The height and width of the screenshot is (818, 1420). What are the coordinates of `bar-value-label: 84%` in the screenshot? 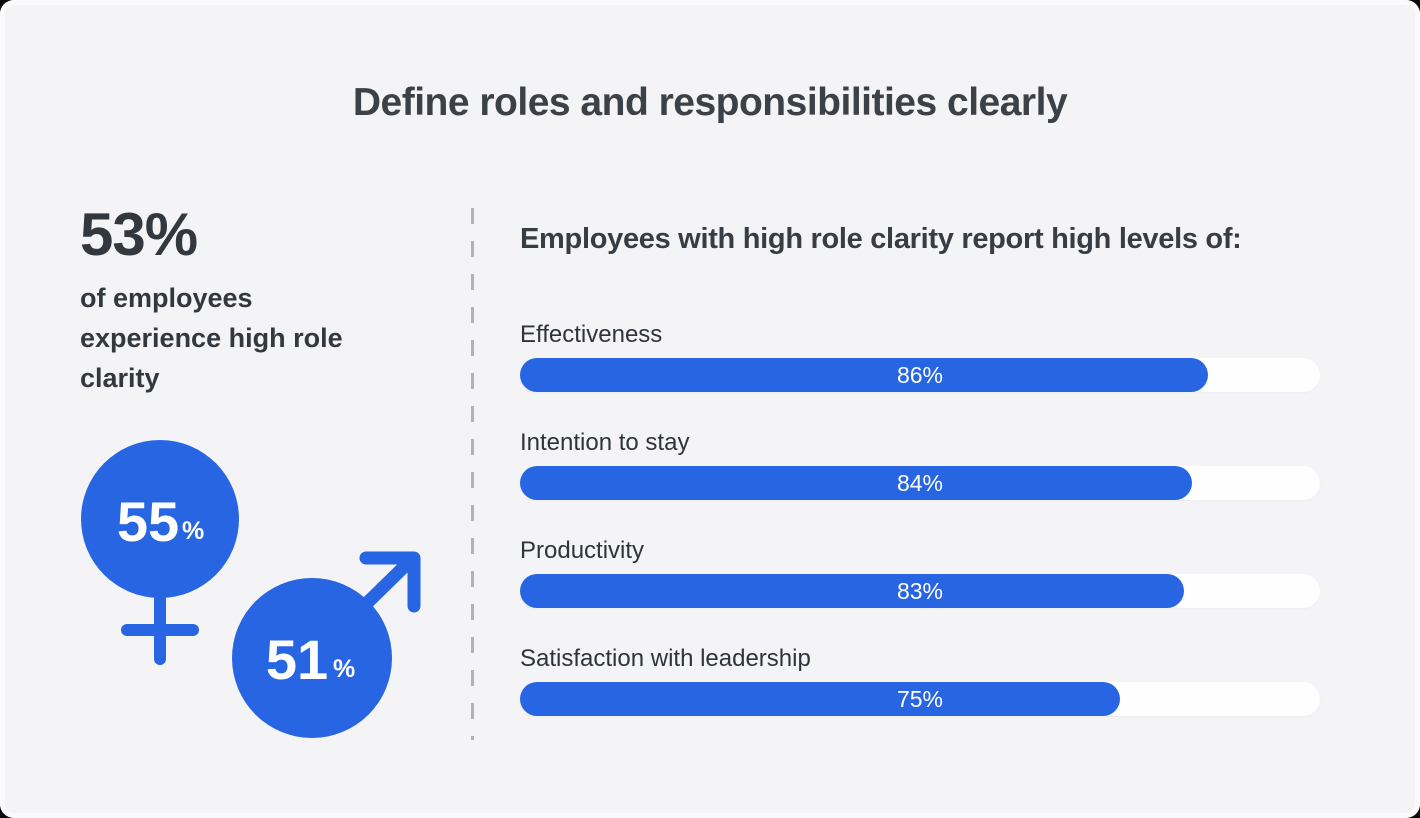 It's located at (920, 483).